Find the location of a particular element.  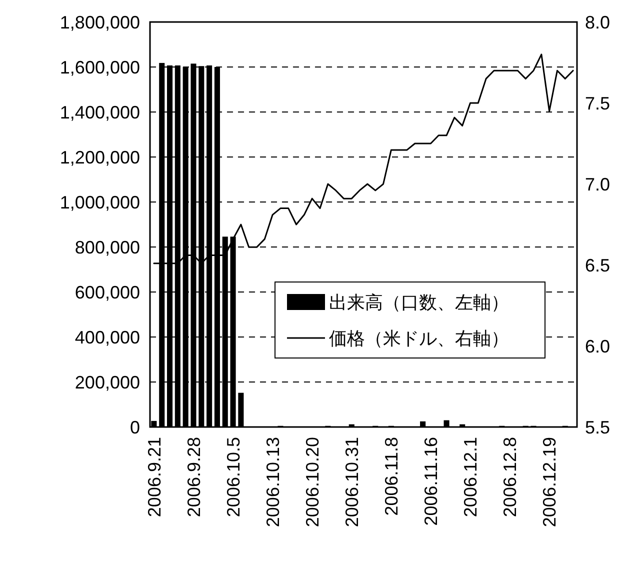

y2-tick-label: 7.0 is located at coordinates (597, 184).